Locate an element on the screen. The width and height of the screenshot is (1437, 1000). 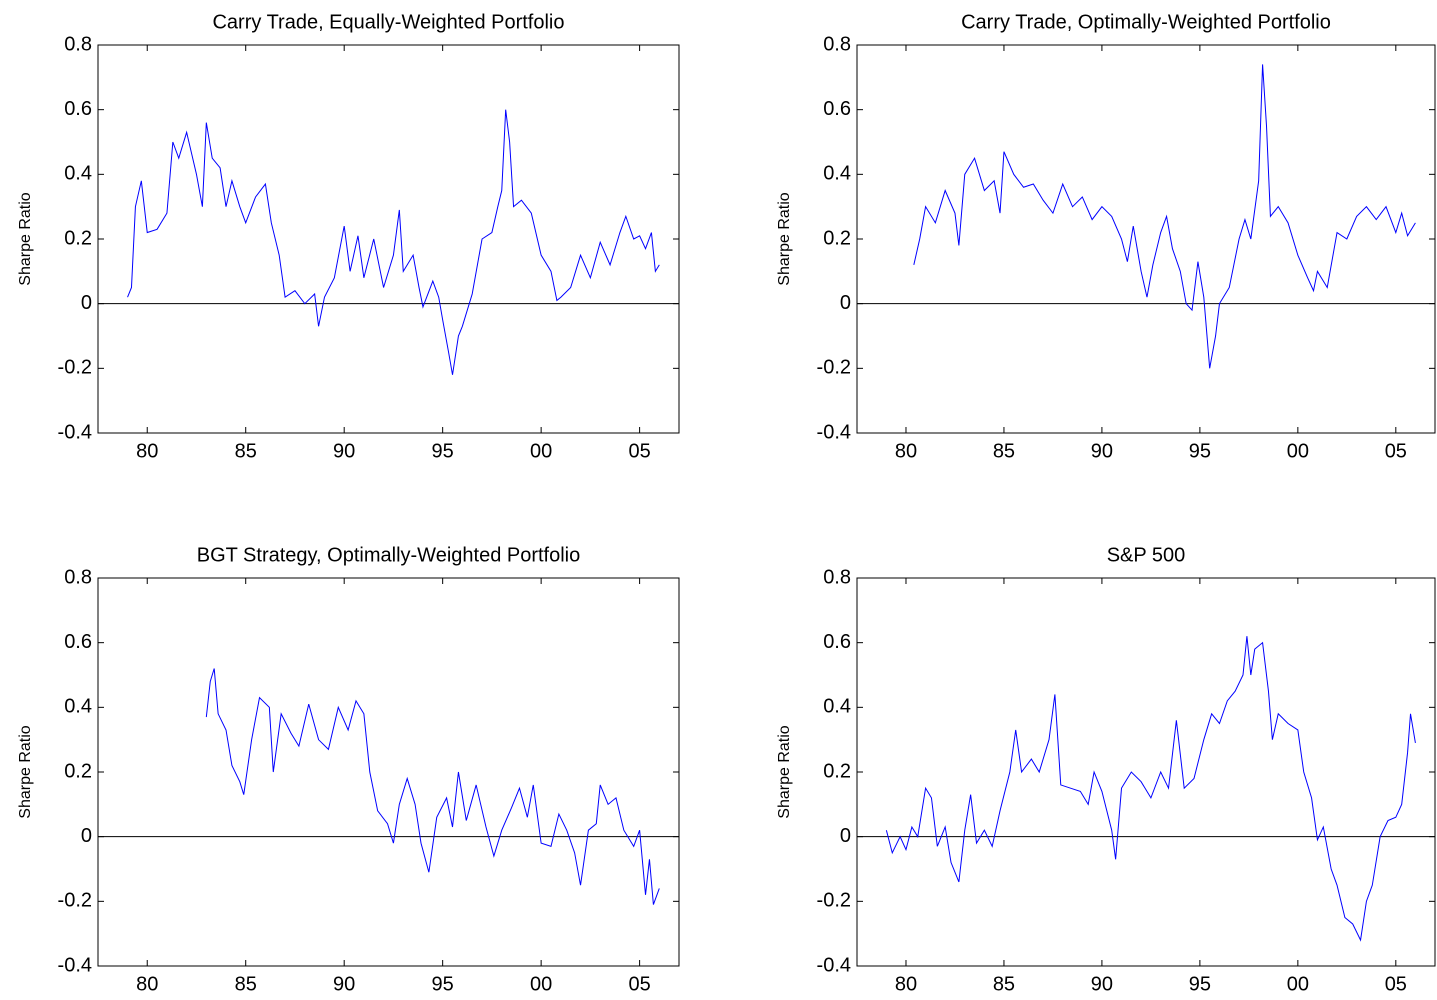
chart-title: S&P 500 is located at coordinates (1146, 555).